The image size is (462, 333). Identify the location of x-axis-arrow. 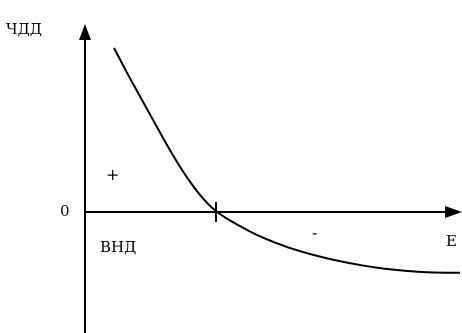
(453, 212).